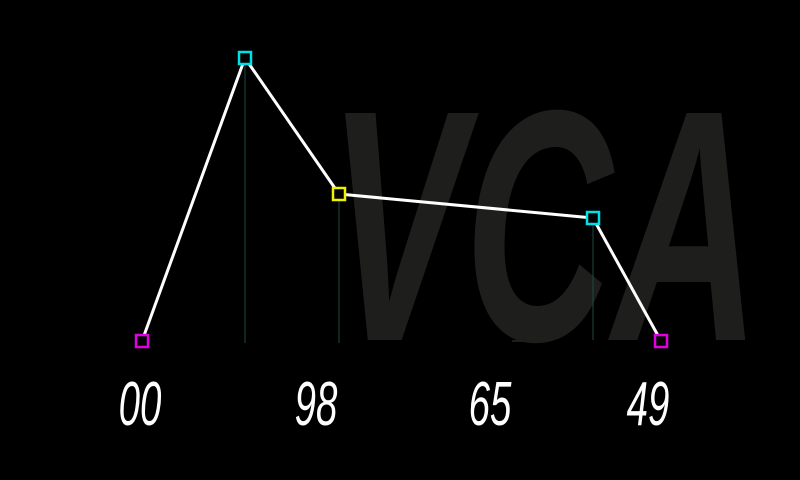  What do you see at coordinates (394, 404) in the screenshot?
I see `stage-readouts: 00 98 65 49` at bounding box center [394, 404].